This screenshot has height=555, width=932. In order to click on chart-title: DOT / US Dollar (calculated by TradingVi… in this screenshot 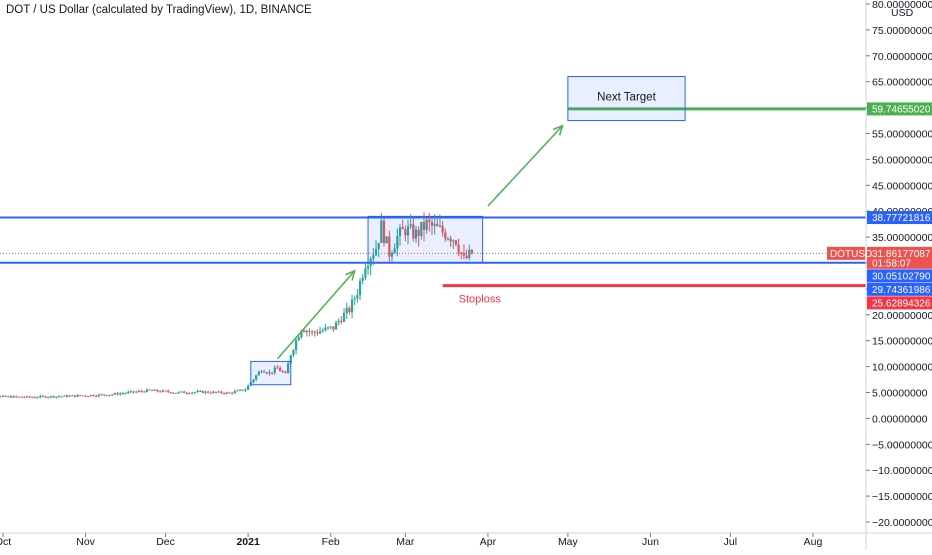, I will do `click(159, 10)`.